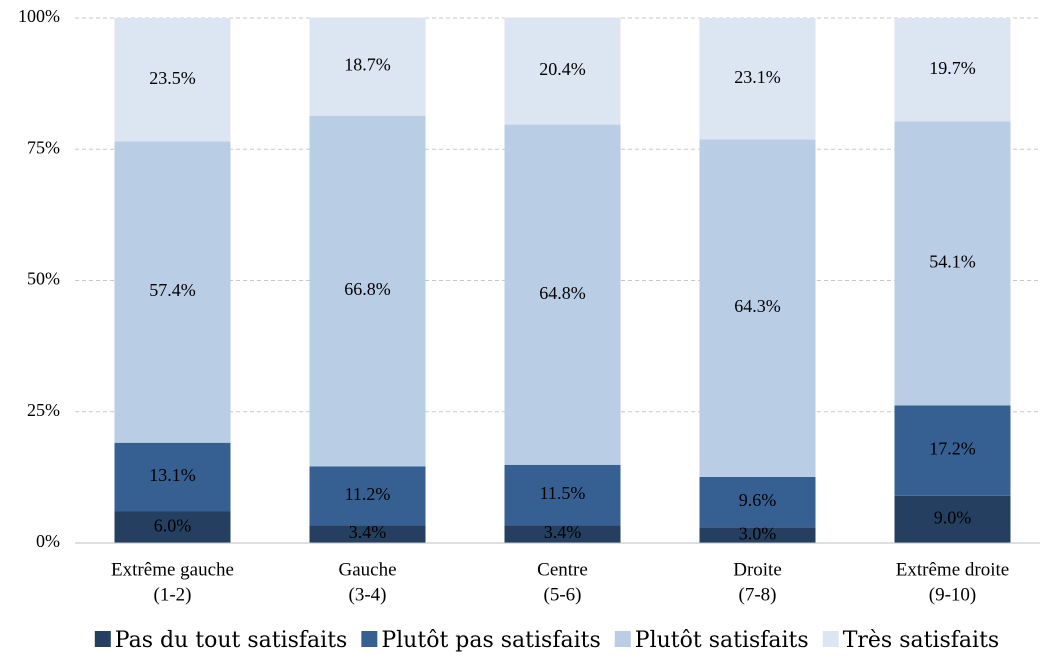 The height and width of the screenshot is (664, 1054). What do you see at coordinates (172, 569) in the screenshot?
I see `x-tick-label: Extrême gauche` at bounding box center [172, 569].